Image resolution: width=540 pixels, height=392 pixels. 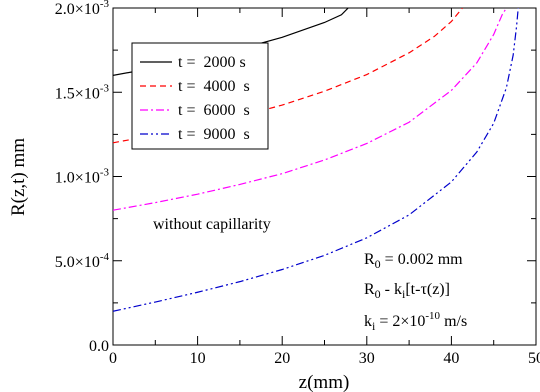 I want to click on annotation-without-capillarity: without capillarity, so click(x=212, y=224).